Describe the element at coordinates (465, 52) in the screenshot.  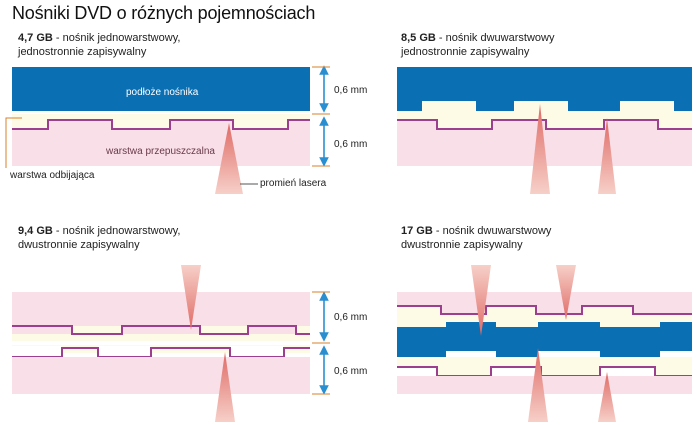
I see `caption-8-5gb-line2: jednostronnie zapisywalny` at that location.